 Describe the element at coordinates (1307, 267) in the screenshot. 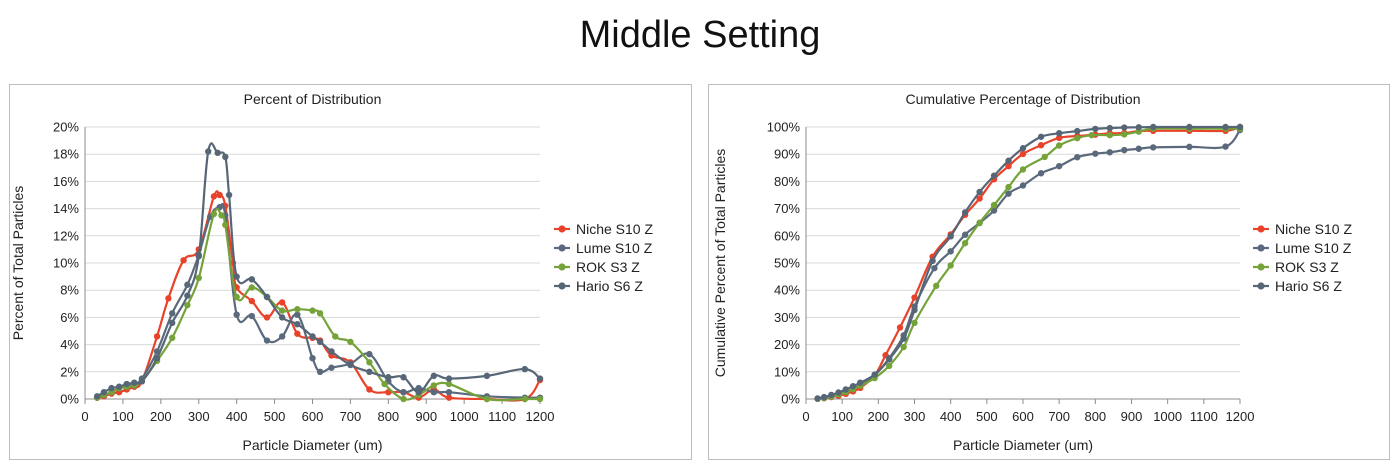

I see `legend-label: ROK S3 Z` at that location.